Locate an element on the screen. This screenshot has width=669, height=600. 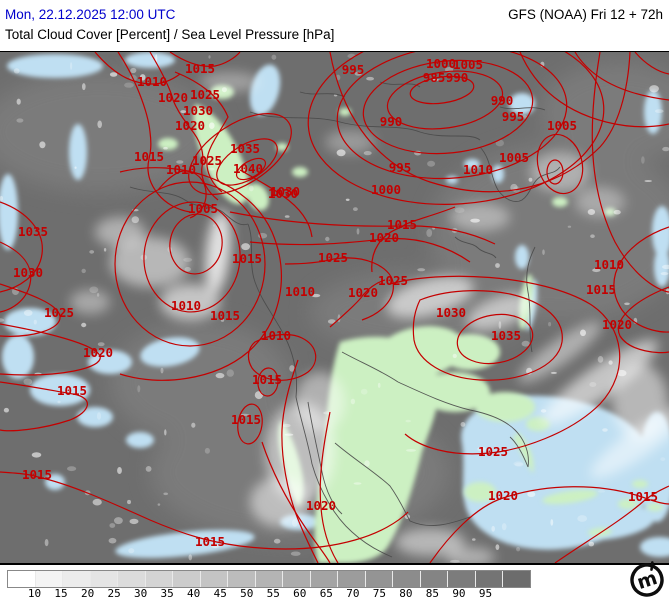
legend-tick: 80 is located at coordinates (406, 593).